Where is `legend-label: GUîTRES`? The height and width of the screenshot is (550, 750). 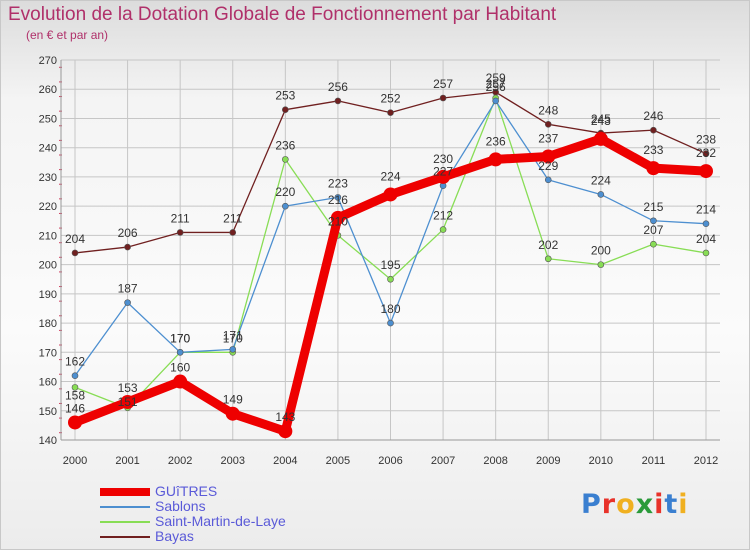 legend-label: GUîTRES is located at coordinates (186, 491).